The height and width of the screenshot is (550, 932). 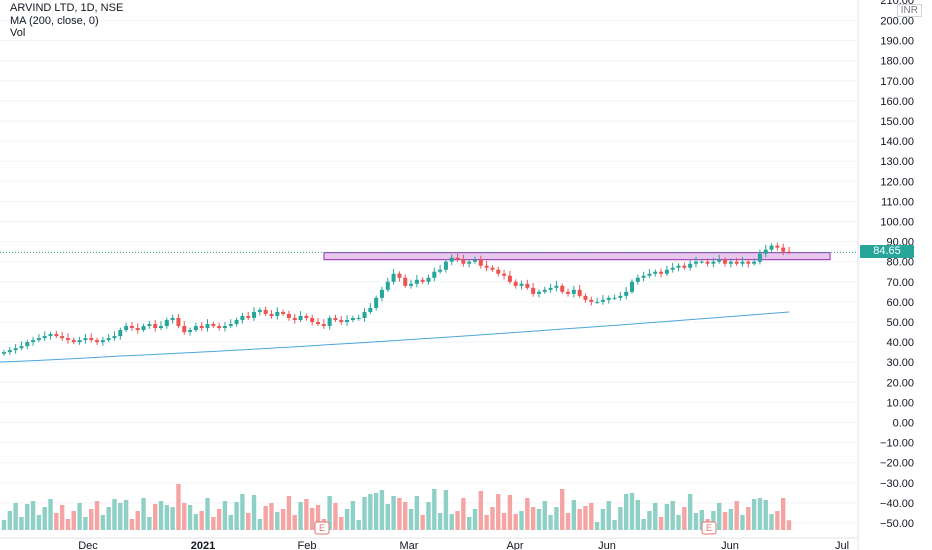 What do you see at coordinates (67, 8) in the screenshot?
I see `symbol-title: ARVIND LTD, 1D, NSE` at bounding box center [67, 8].